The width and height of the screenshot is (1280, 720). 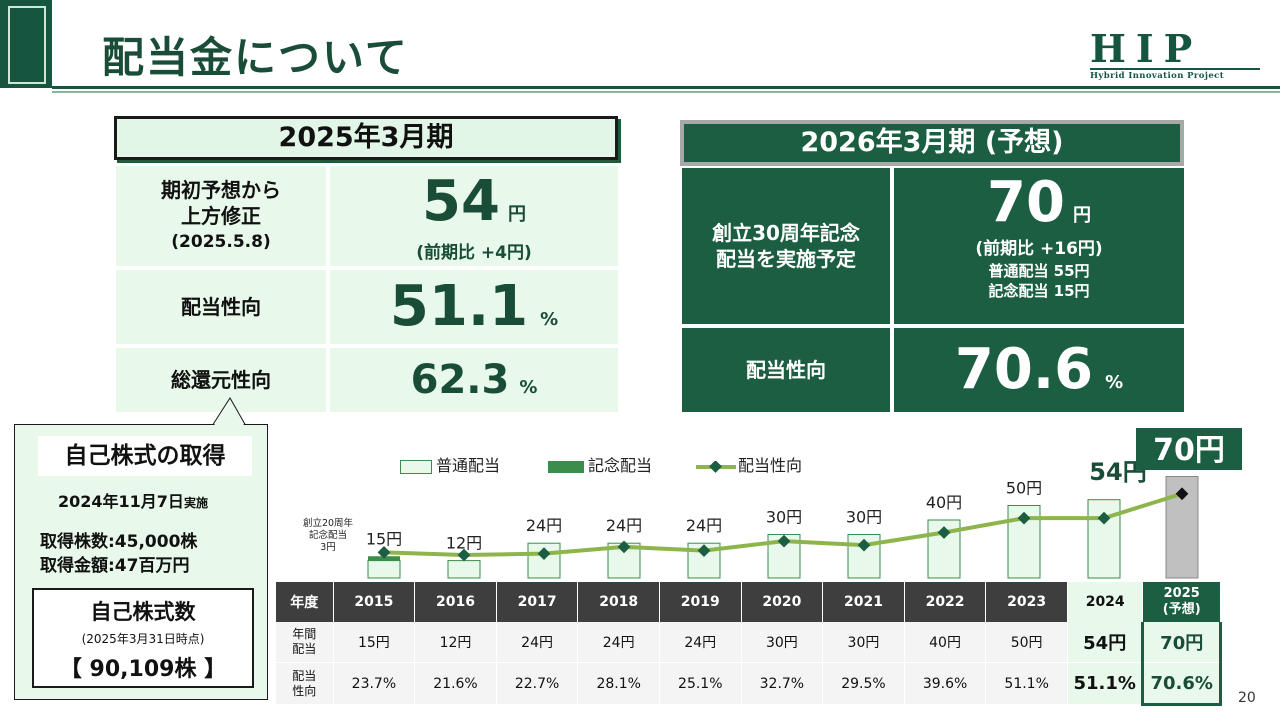 I want to click on treasury-details: 取得株数:45,000株 取得金額:47百万円, so click(x=118, y=554).